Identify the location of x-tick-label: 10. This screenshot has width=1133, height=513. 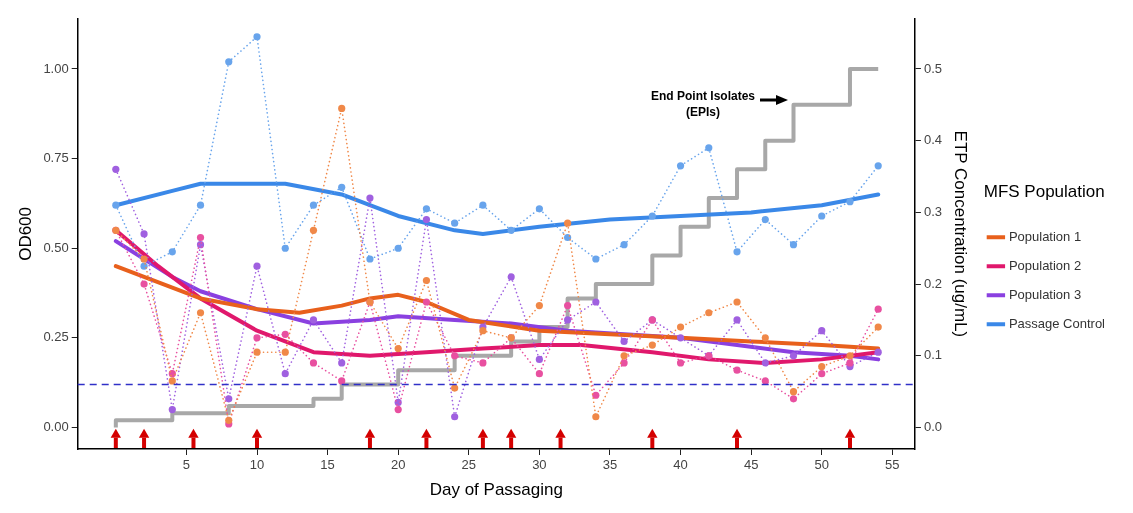
(257, 465).